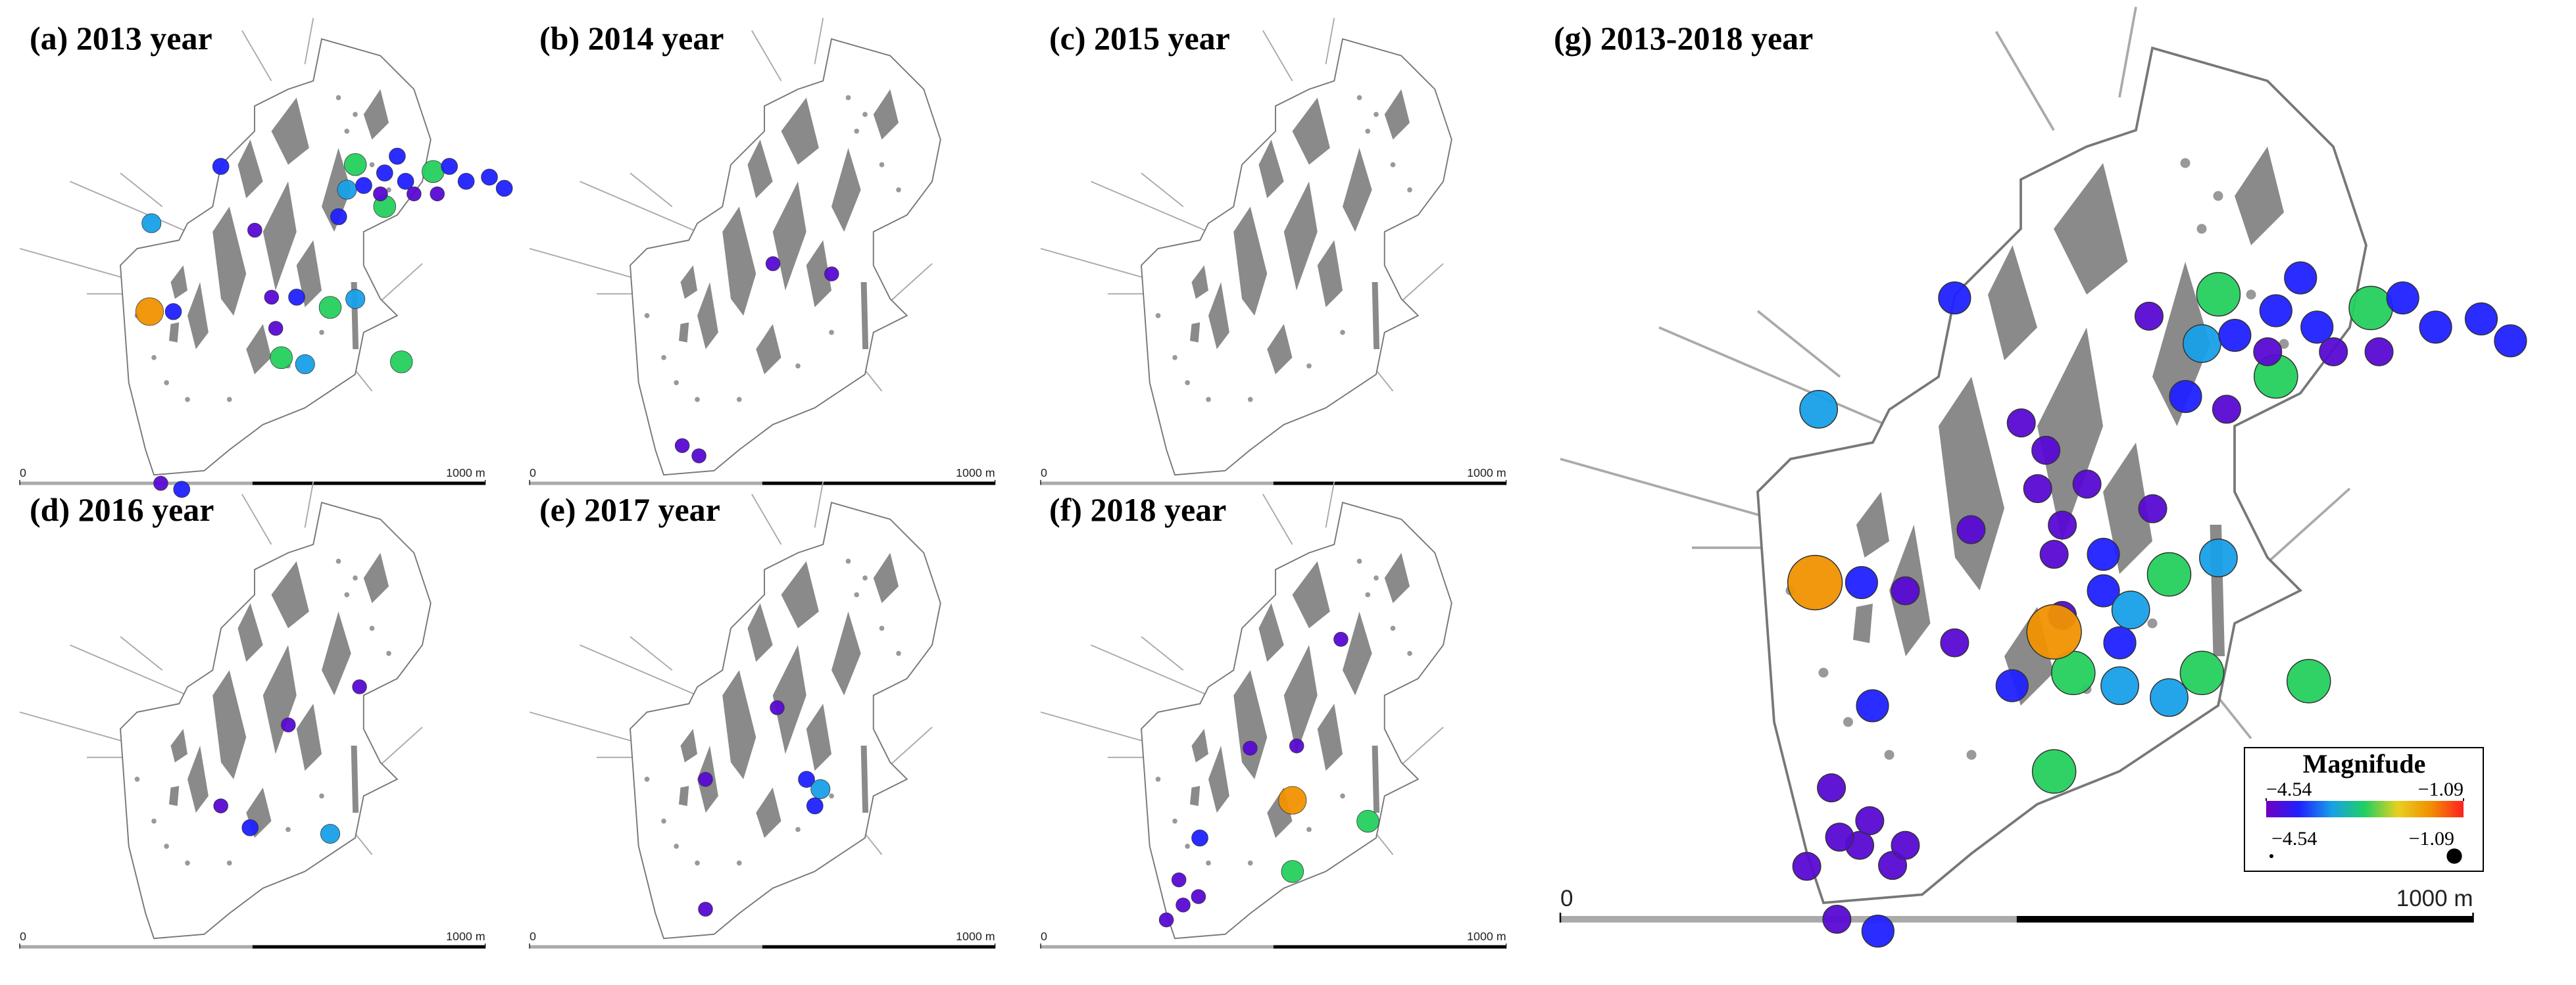 This screenshot has width=2576, height=985. Describe the element at coordinates (2431, 839) in the screenshot. I see `size-legend-label: −1.09` at that location.